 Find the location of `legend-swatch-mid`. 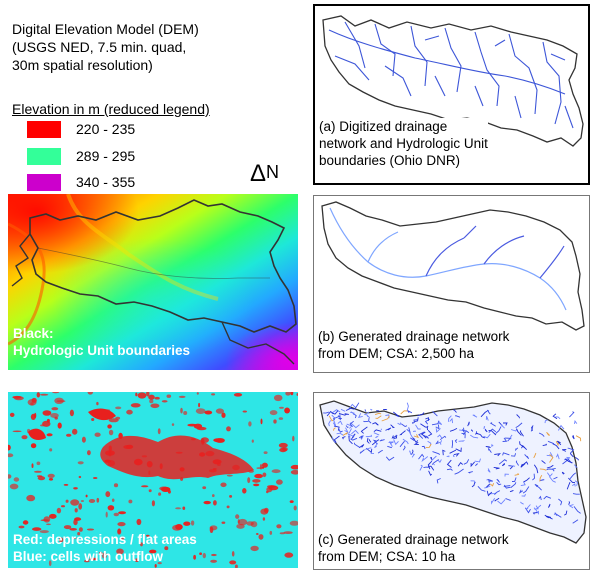

legend-swatch-mid is located at coordinates (44, 156).